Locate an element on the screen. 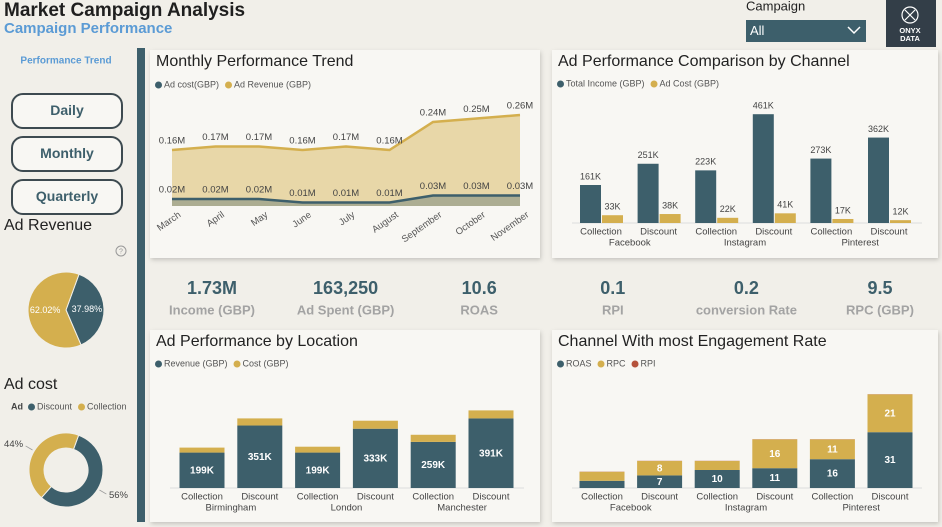 Image resolution: width=942 pixels, height=527 pixels. logo-icon is located at coordinates (910, 15).